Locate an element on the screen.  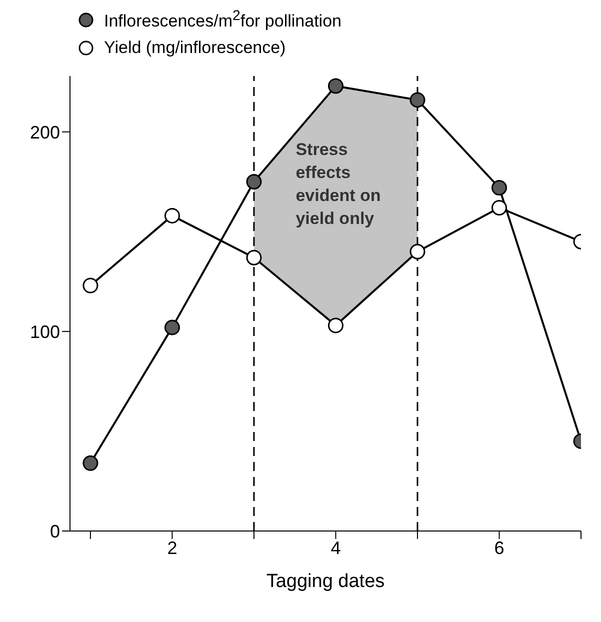
x-tick-label: 2 is located at coordinates (172, 547).